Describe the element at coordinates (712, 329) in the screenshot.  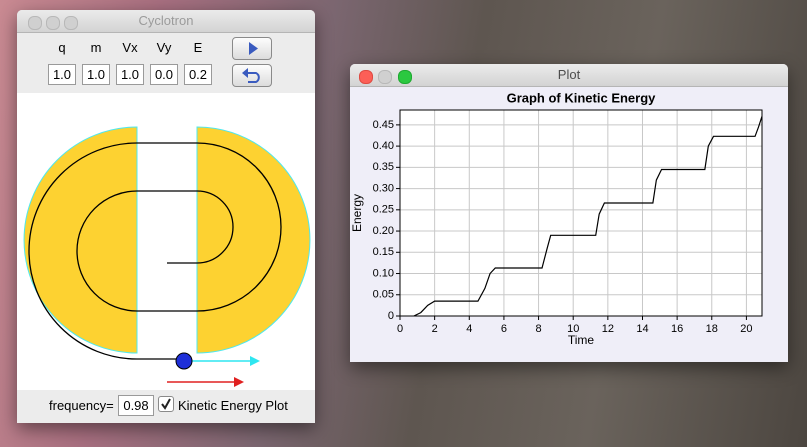
I see `x-tick-label: 18` at that location.